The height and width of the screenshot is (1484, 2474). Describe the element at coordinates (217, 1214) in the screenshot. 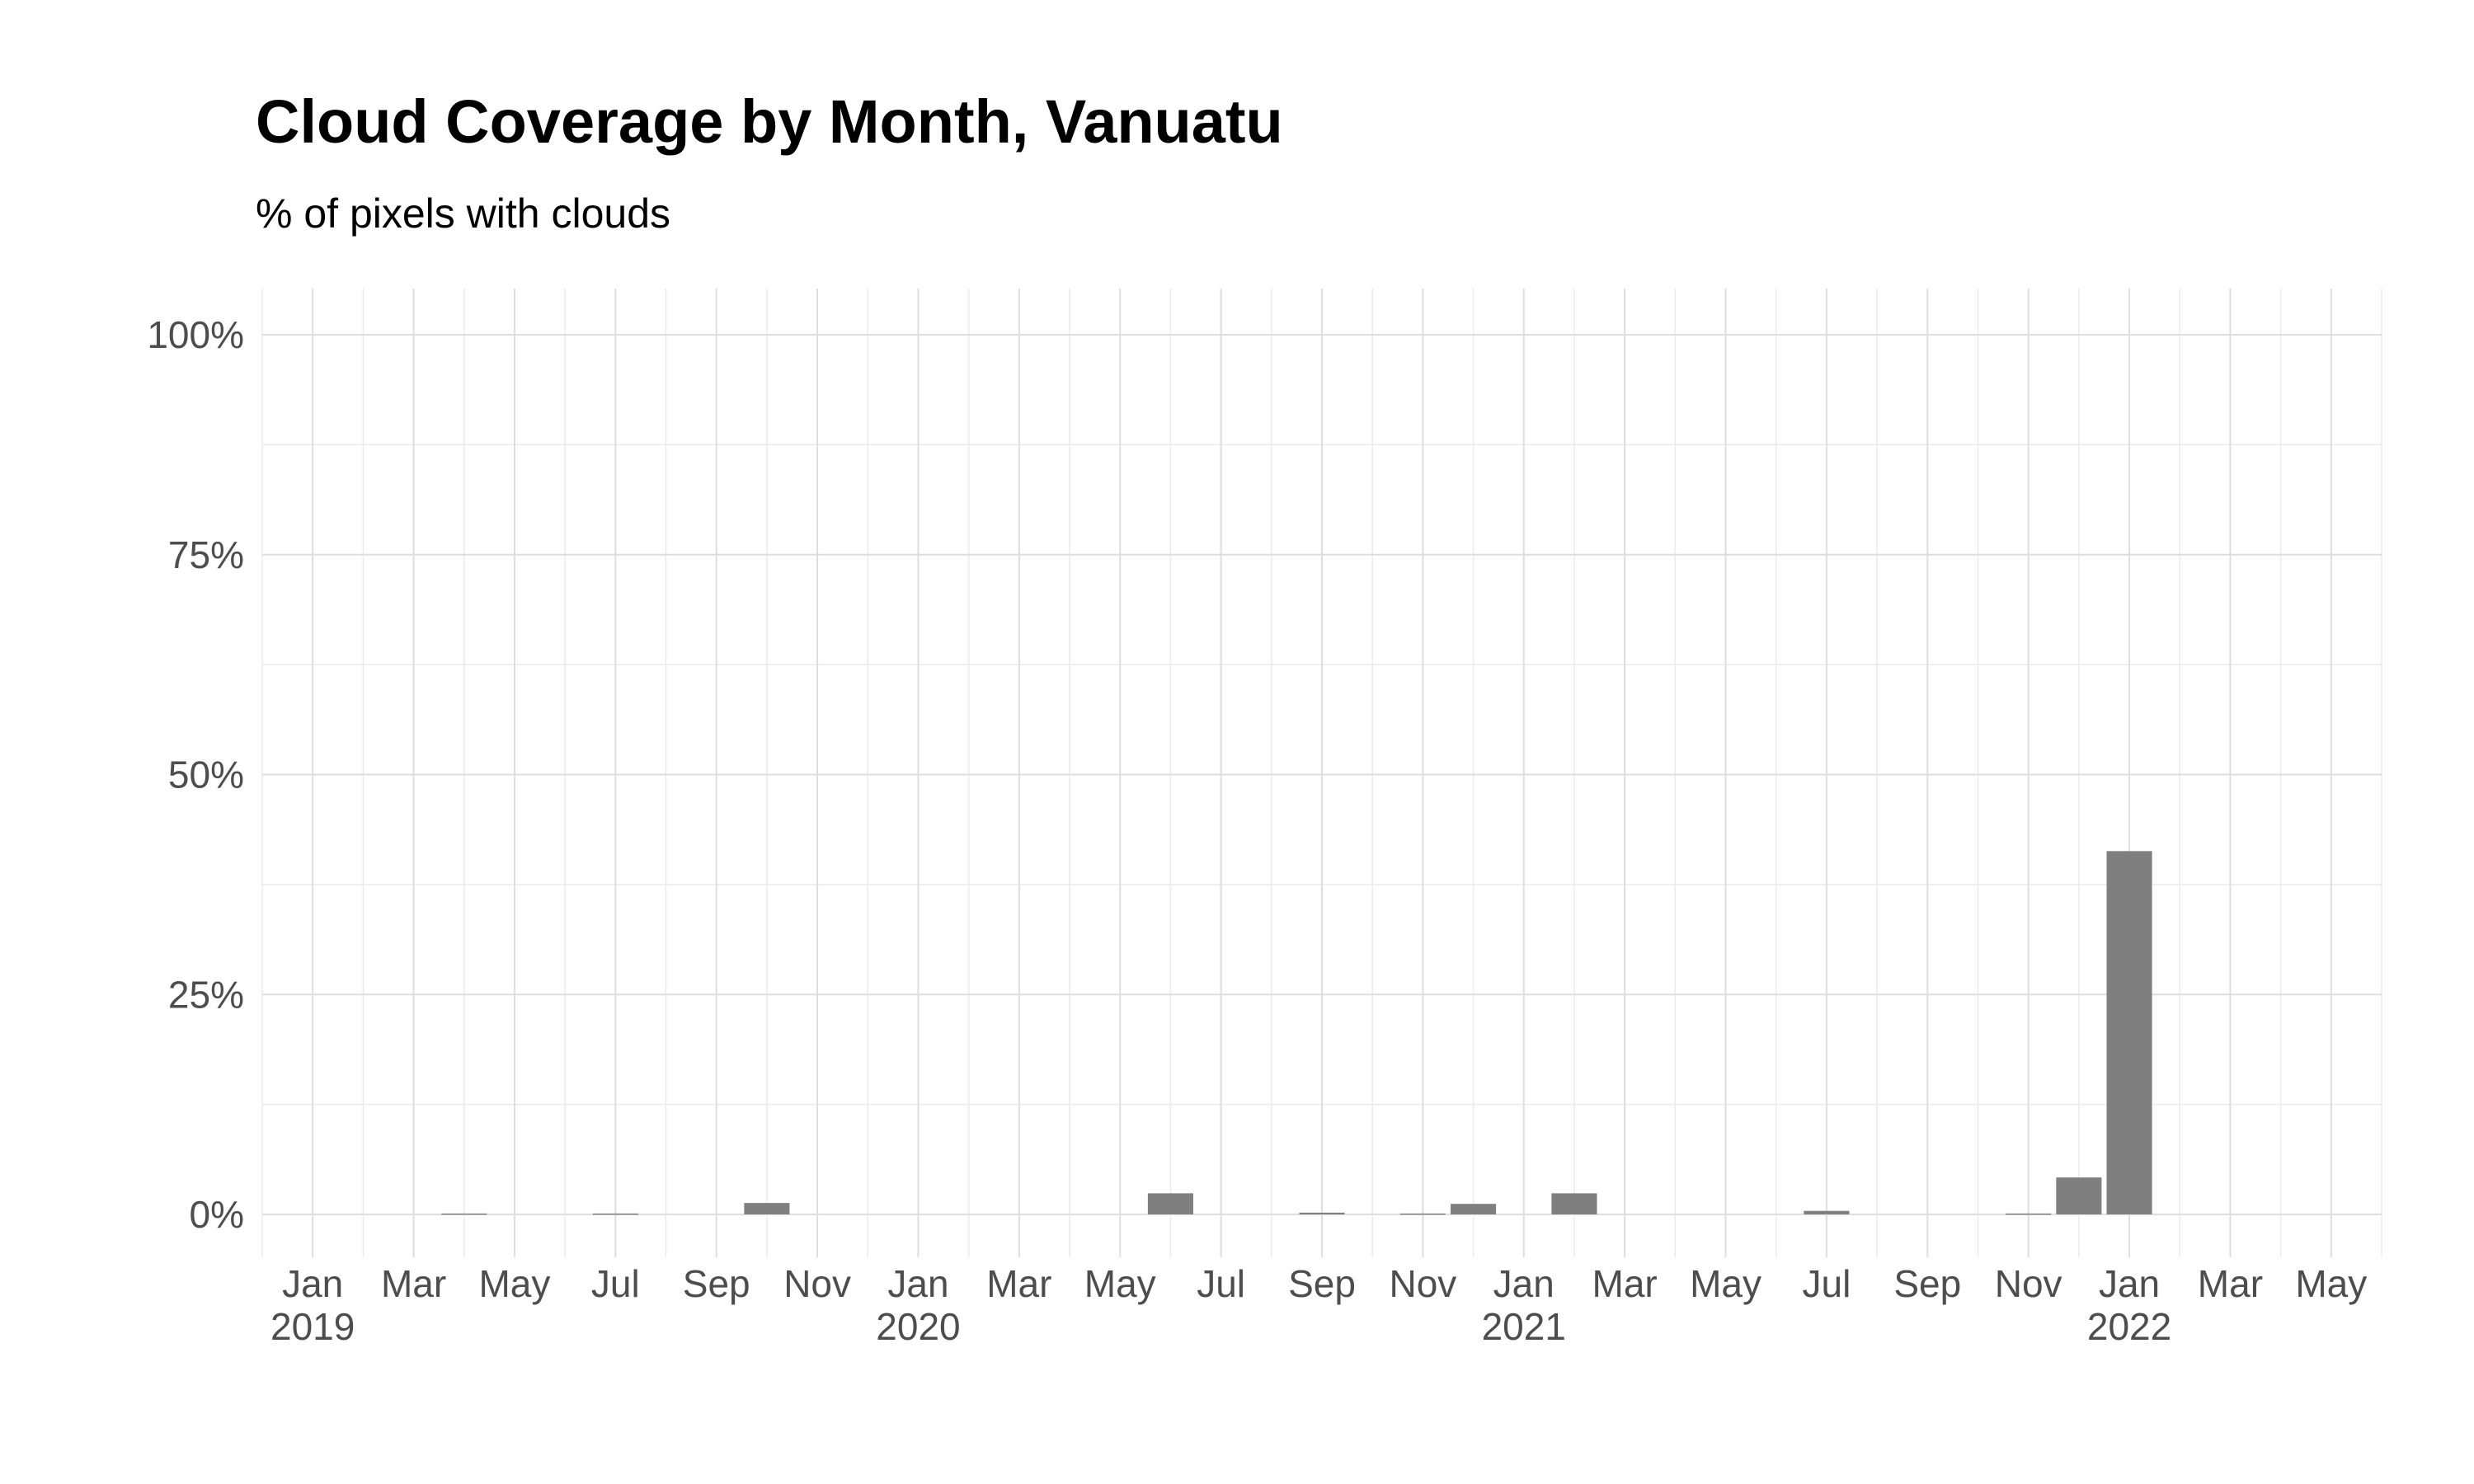

I see `y-tick-label: 0%` at that location.